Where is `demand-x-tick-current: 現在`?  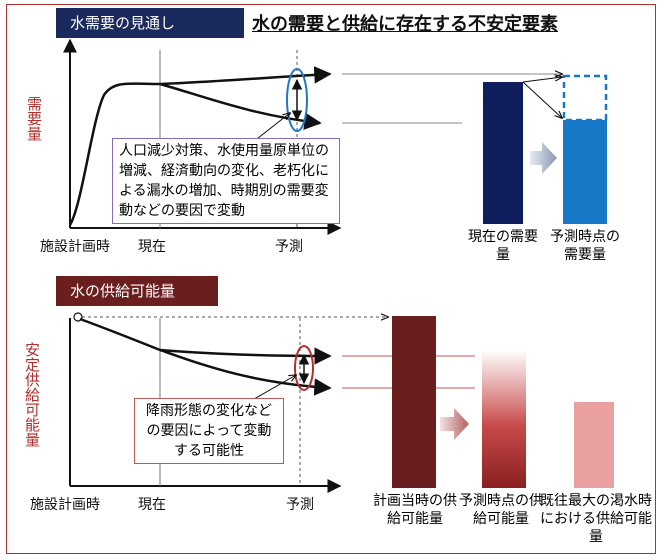
demand-x-tick-current: 現在 is located at coordinates (152, 247).